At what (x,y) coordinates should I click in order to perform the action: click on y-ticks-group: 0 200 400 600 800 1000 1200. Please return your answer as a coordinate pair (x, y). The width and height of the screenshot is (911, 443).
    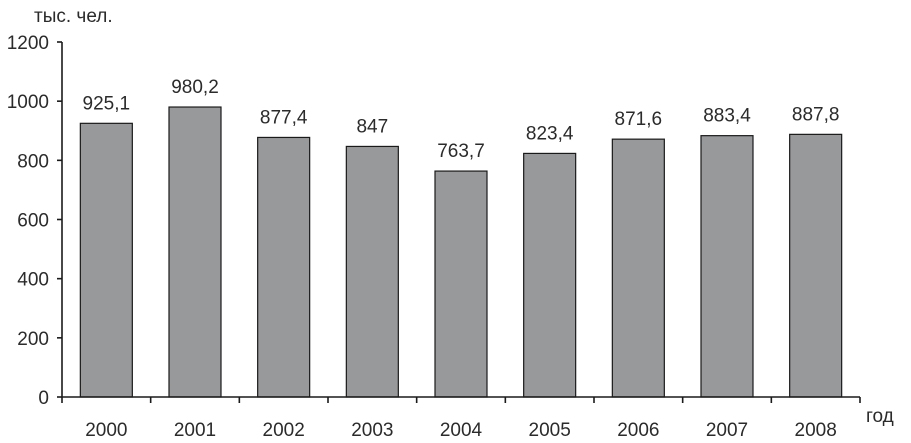
    Looking at the image, I should click on (34, 221).